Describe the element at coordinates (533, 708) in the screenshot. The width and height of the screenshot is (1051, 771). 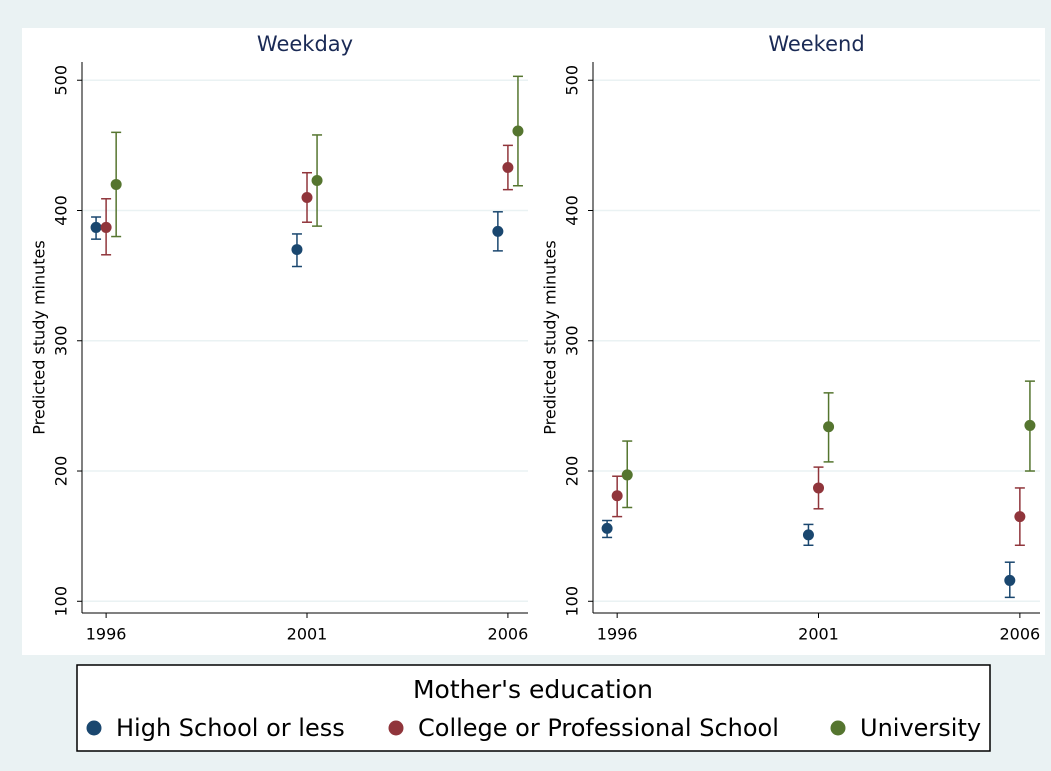
I see `legend-box` at that location.